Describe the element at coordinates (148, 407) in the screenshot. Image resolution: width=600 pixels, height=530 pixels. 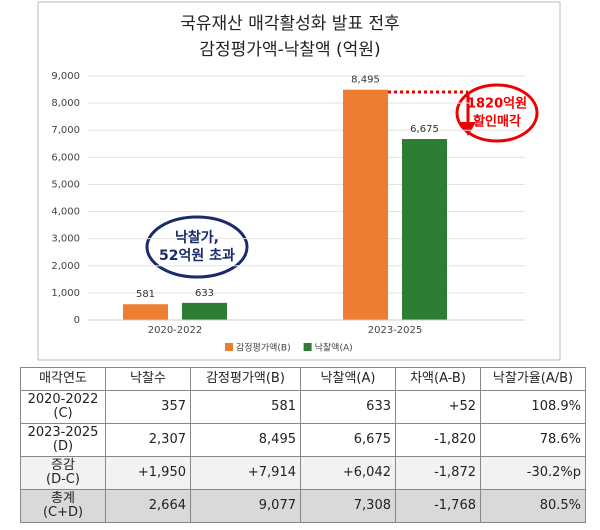
I see `table-cell: 357` at that location.